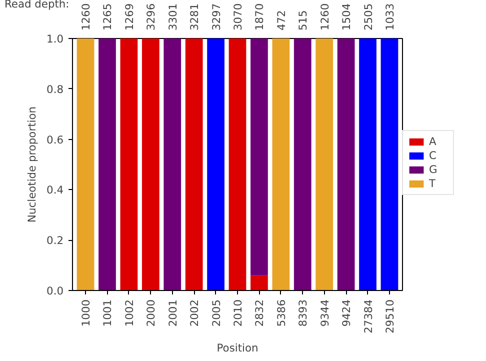 The height and width of the screenshot is (361, 486). I want to click on x-tick-label: 2002, so click(195, 313).